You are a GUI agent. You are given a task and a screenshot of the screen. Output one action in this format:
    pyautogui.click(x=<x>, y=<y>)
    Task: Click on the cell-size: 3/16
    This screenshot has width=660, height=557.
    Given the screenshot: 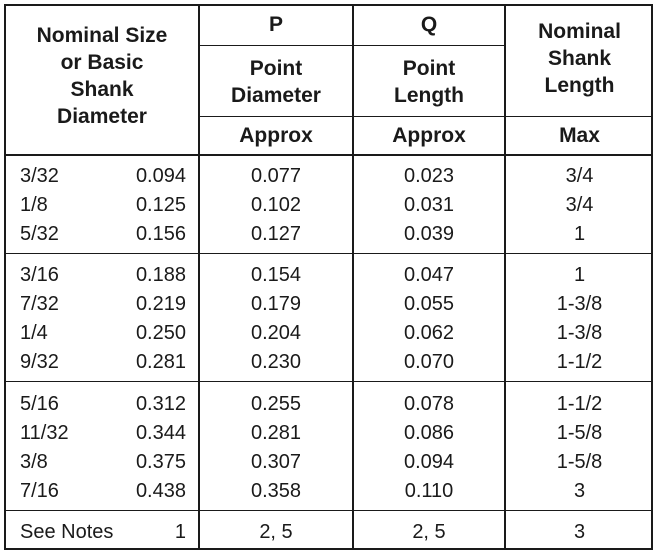 What is the action you would take?
    pyautogui.click(x=39, y=275)
    